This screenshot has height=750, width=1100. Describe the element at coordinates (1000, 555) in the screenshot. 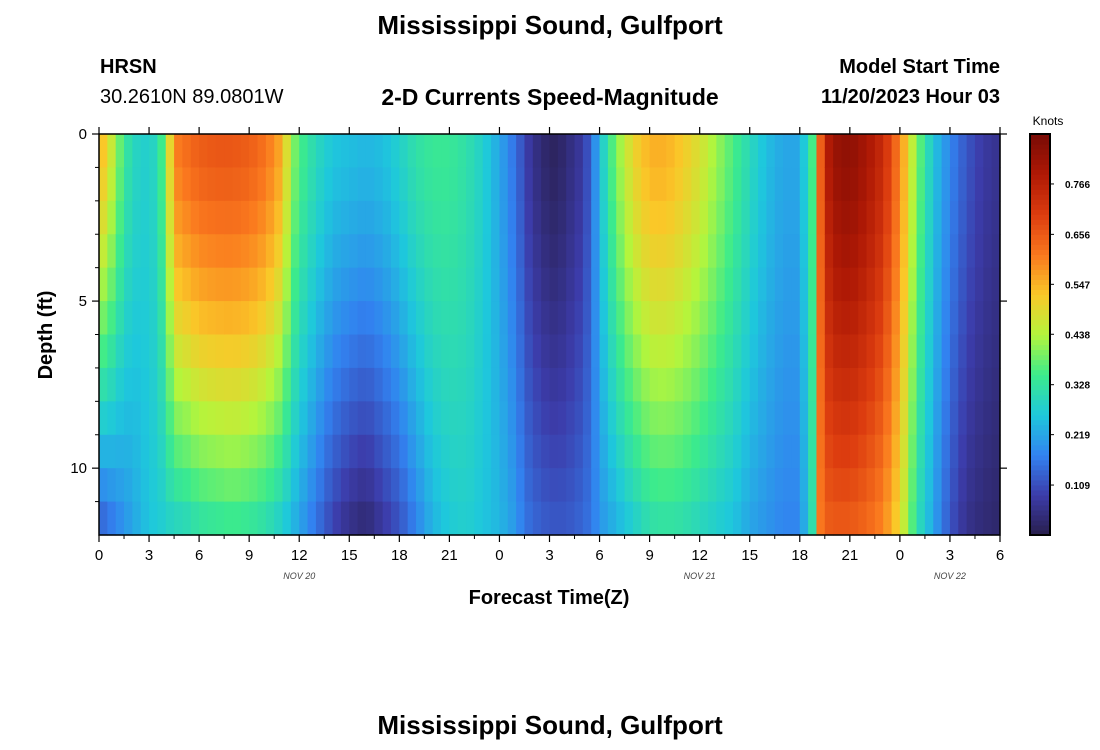

I see `x-tick-label: 6` at that location.